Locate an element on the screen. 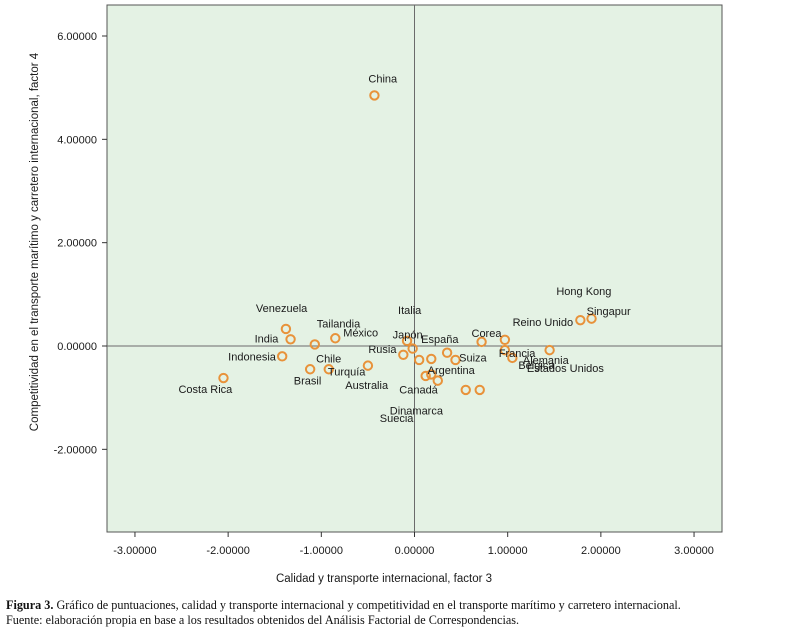 The height and width of the screenshot is (635, 788). point-label: Brasil is located at coordinates (308, 381).